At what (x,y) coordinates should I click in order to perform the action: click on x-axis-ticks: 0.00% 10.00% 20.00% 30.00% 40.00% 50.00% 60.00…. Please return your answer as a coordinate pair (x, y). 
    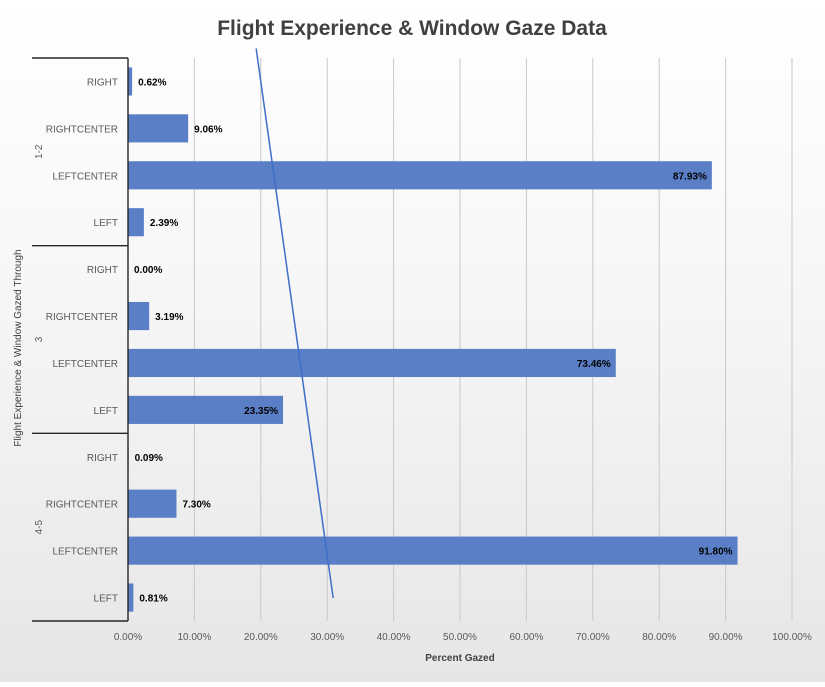
    Looking at the image, I should click on (463, 637).